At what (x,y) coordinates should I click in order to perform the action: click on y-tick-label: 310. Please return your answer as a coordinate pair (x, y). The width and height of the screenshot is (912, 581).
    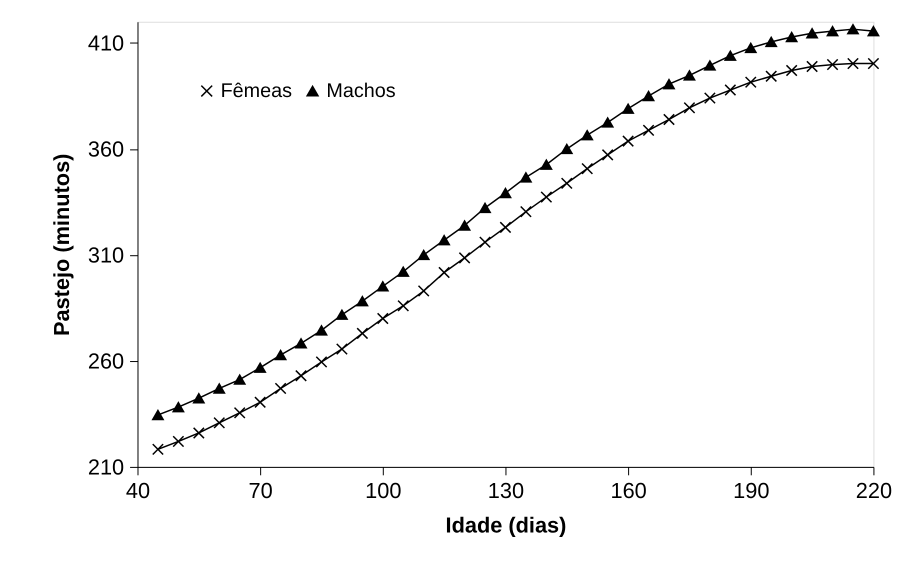
    Looking at the image, I should click on (106, 255).